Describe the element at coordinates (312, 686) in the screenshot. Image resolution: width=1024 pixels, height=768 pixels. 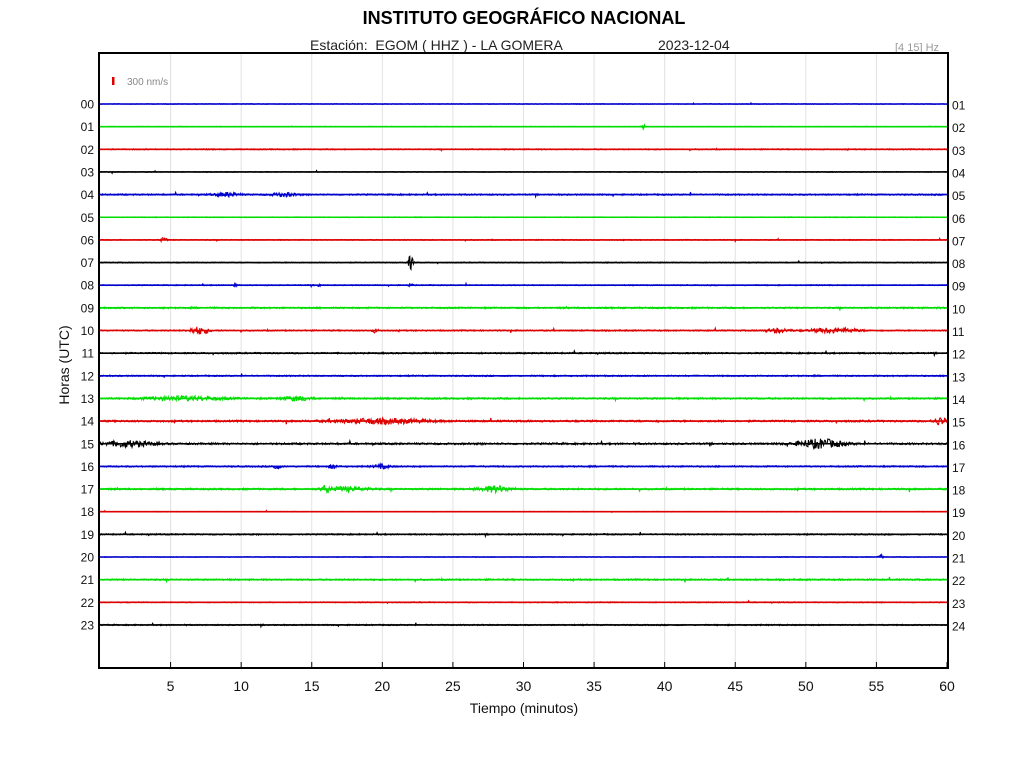
I see `x-tick-label: 15` at that location.